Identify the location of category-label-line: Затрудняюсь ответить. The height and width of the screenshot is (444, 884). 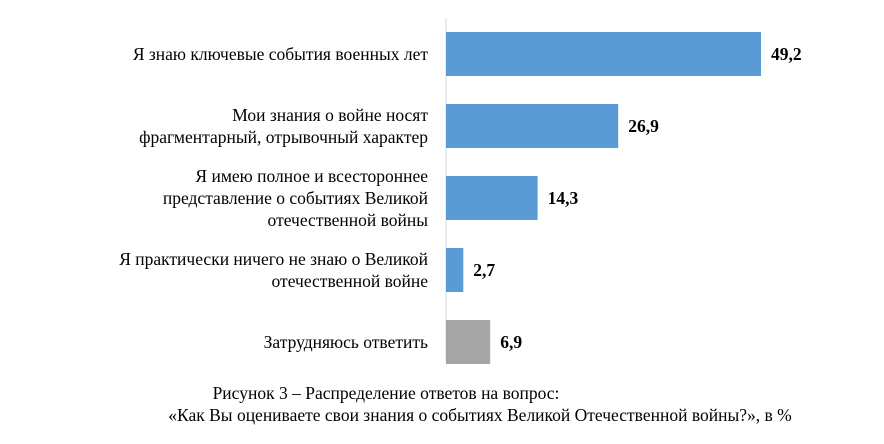
(346, 342).